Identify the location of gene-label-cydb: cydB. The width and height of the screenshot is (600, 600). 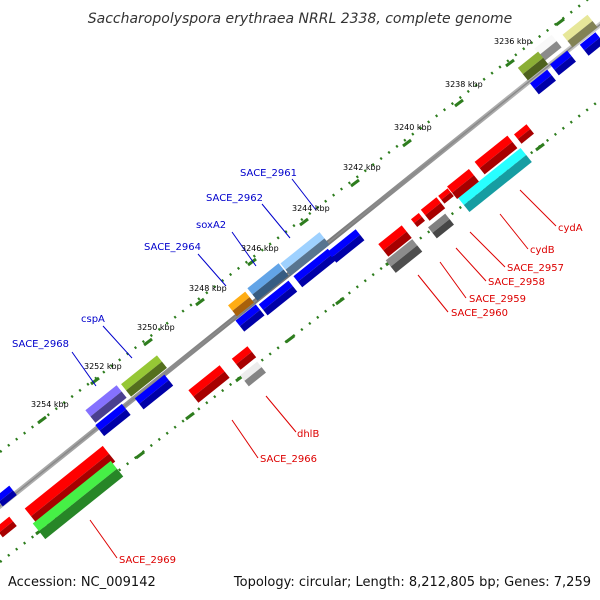
(542, 250).